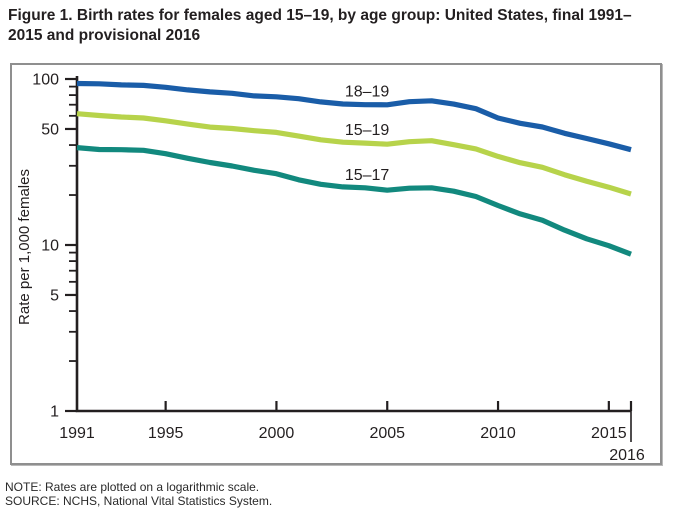  Describe the element at coordinates (77, 433) in the screenshot. I see `x-tick-label: 1991` at that location.